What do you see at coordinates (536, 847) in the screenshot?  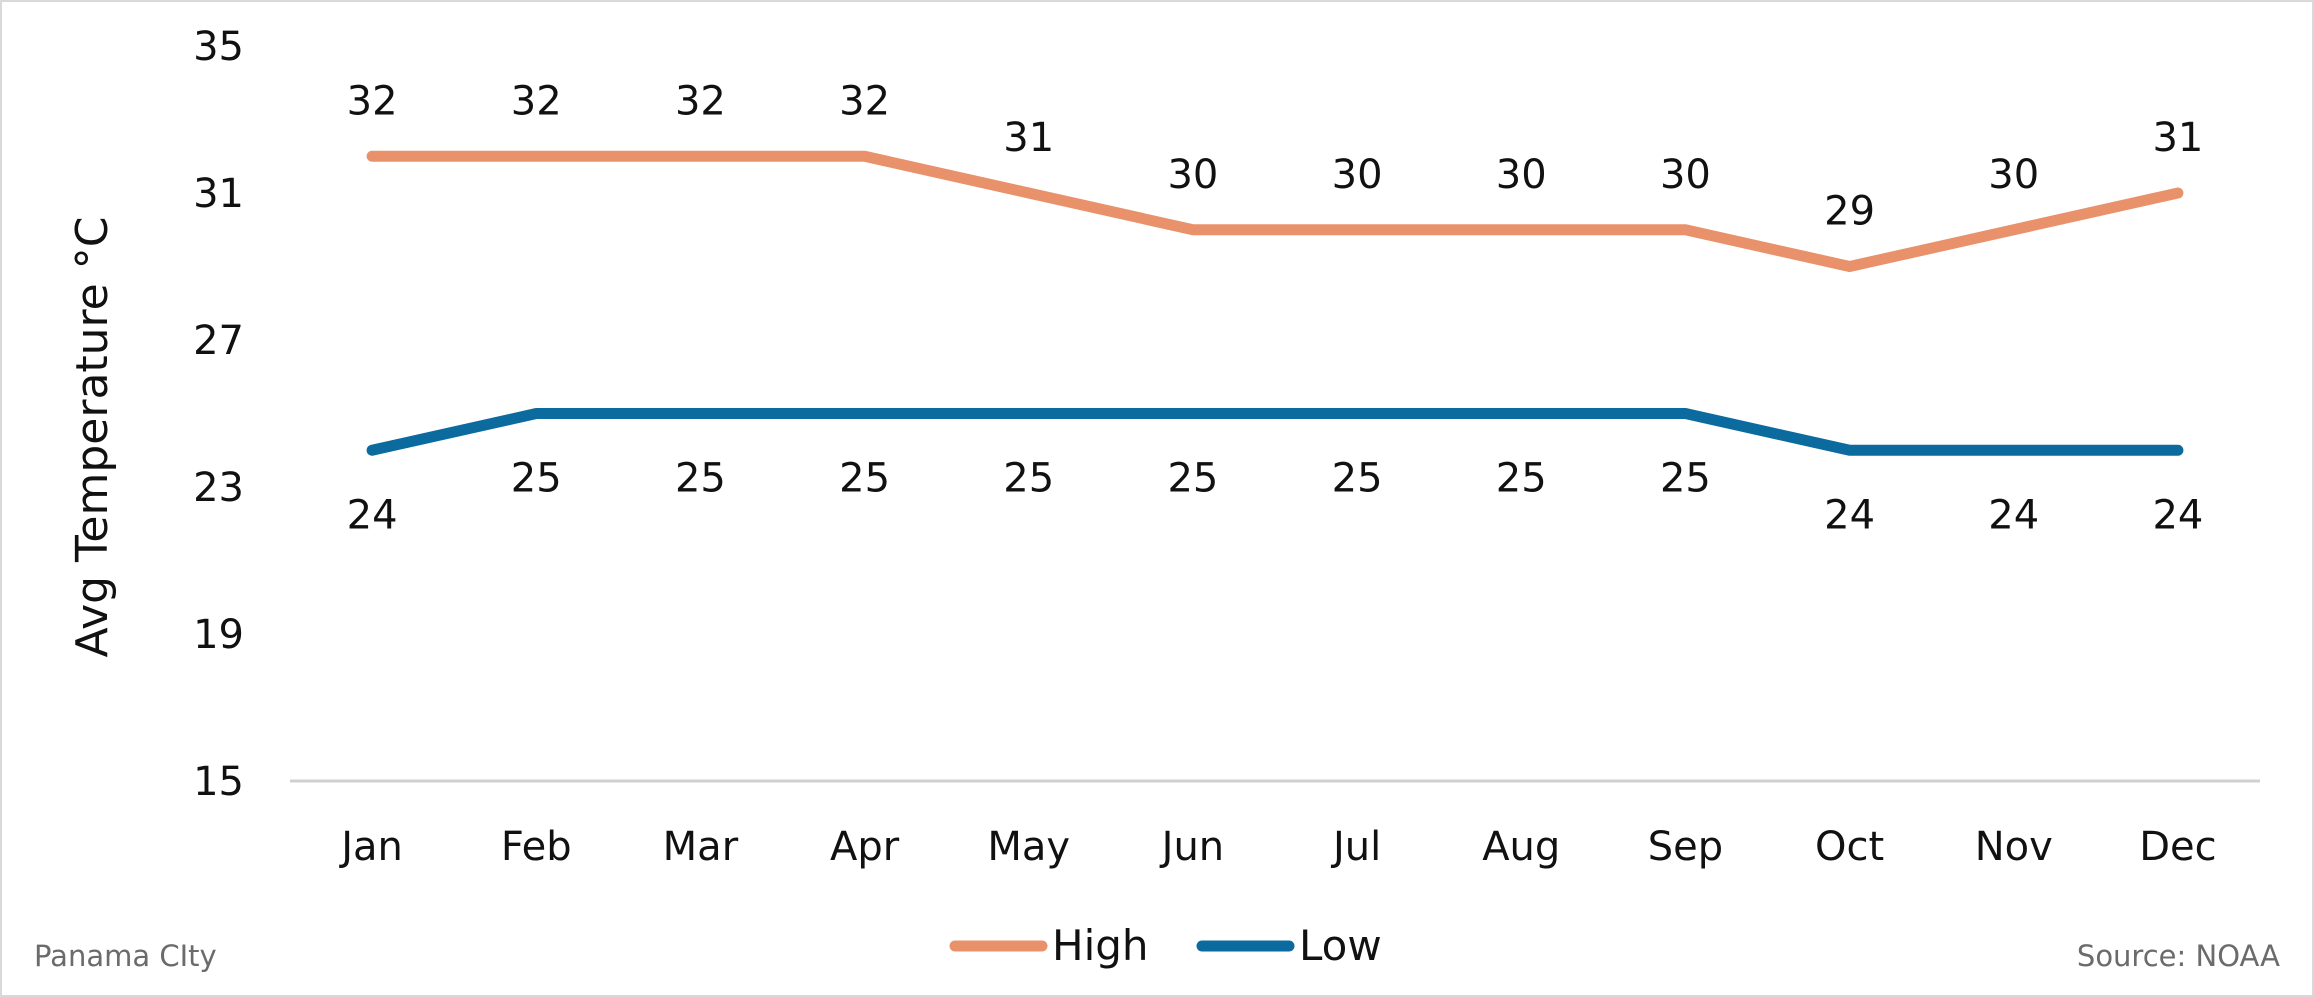 I see `x-tick-label: Feb` at bounding box center [536, 847].